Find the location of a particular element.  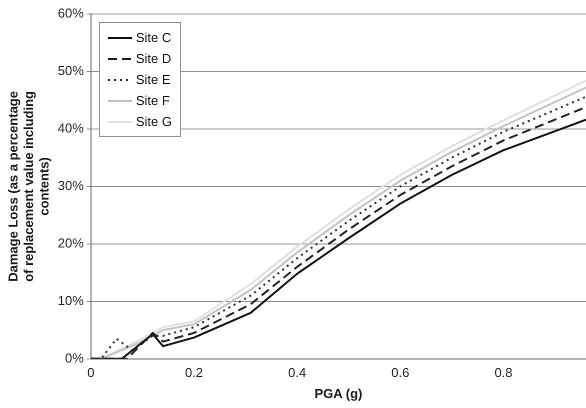

y-tick-label: 50% is located at coordinates (71, 70).